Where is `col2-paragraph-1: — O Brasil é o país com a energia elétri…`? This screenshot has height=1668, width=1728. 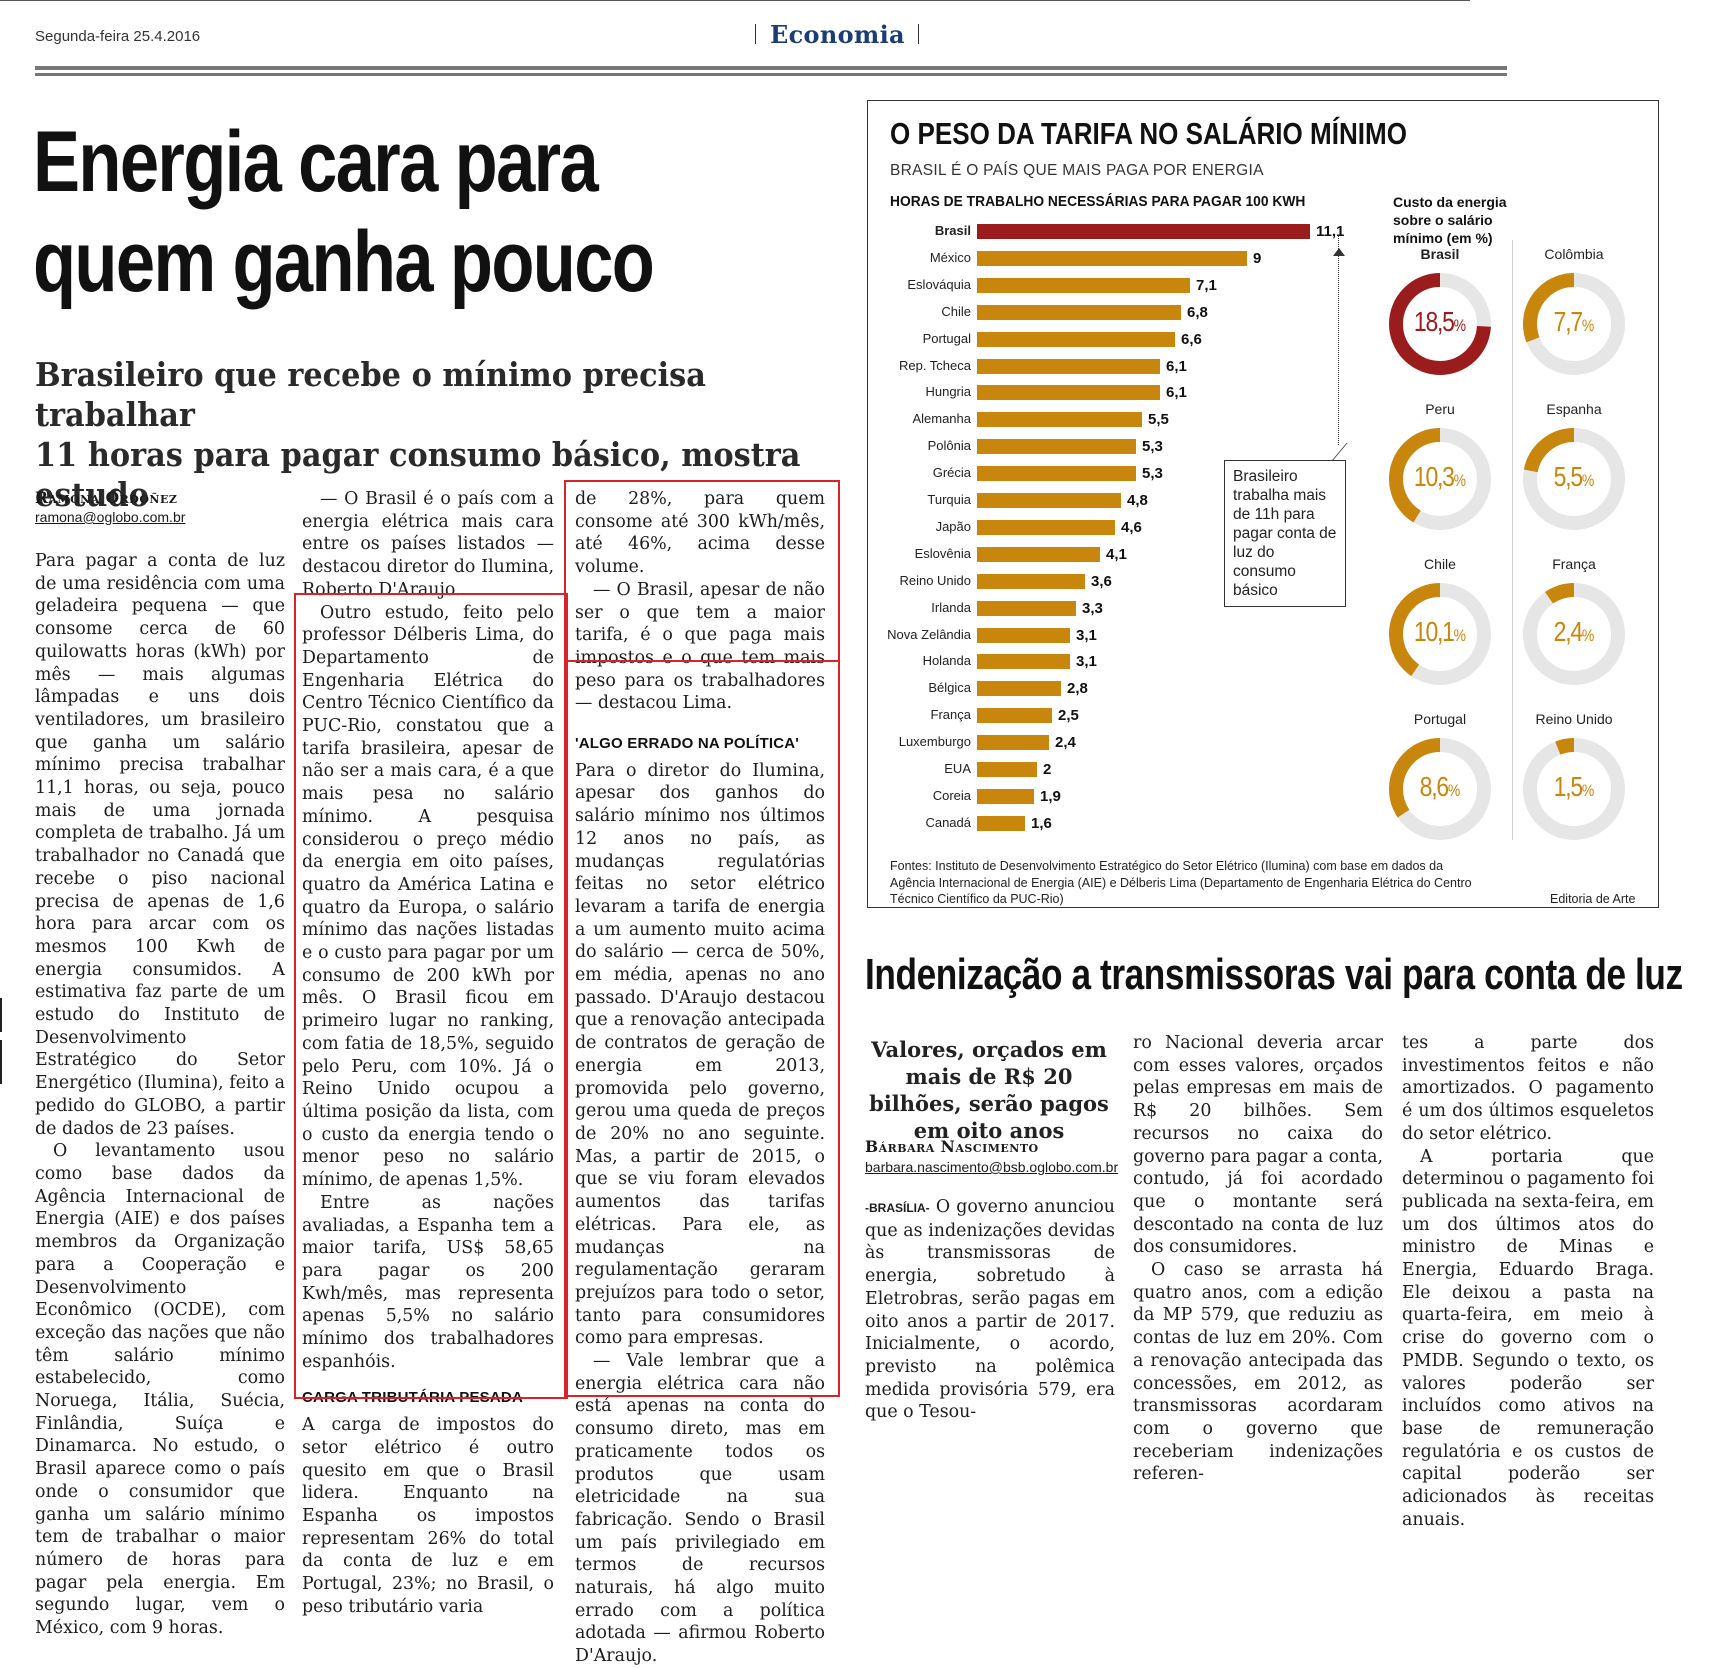 col2-paragraph-1: — O Brasil é o país com a energia elétri… is located at coordinates (428, 544).